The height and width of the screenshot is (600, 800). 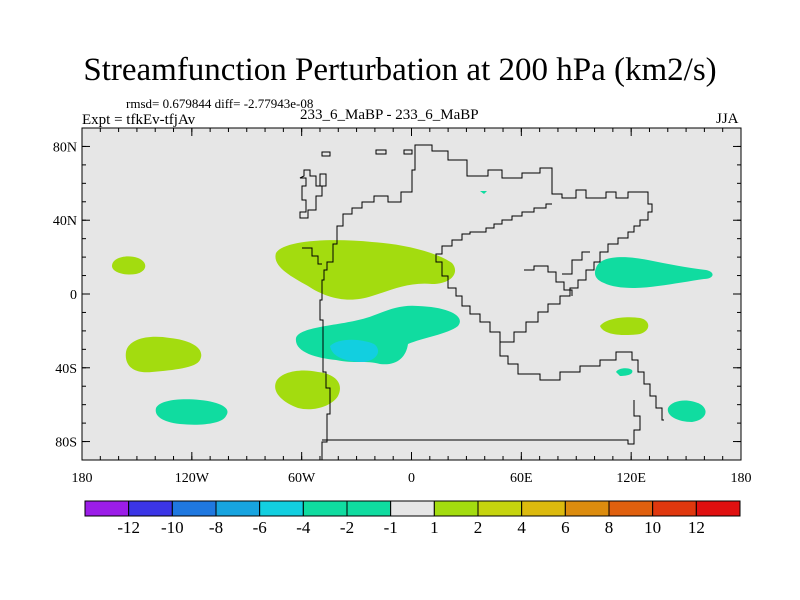 What do you see at coordinates (565, 527) in the screenshot?
I see `colorbar-label: 6` at bounding box center [565, 527].